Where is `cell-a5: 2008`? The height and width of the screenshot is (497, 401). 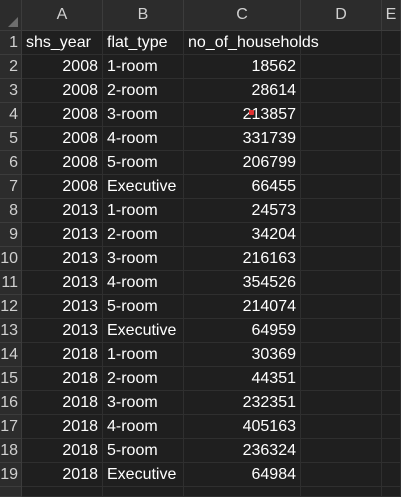
cell-a5: 2008 is located at coordinates (62, 139).